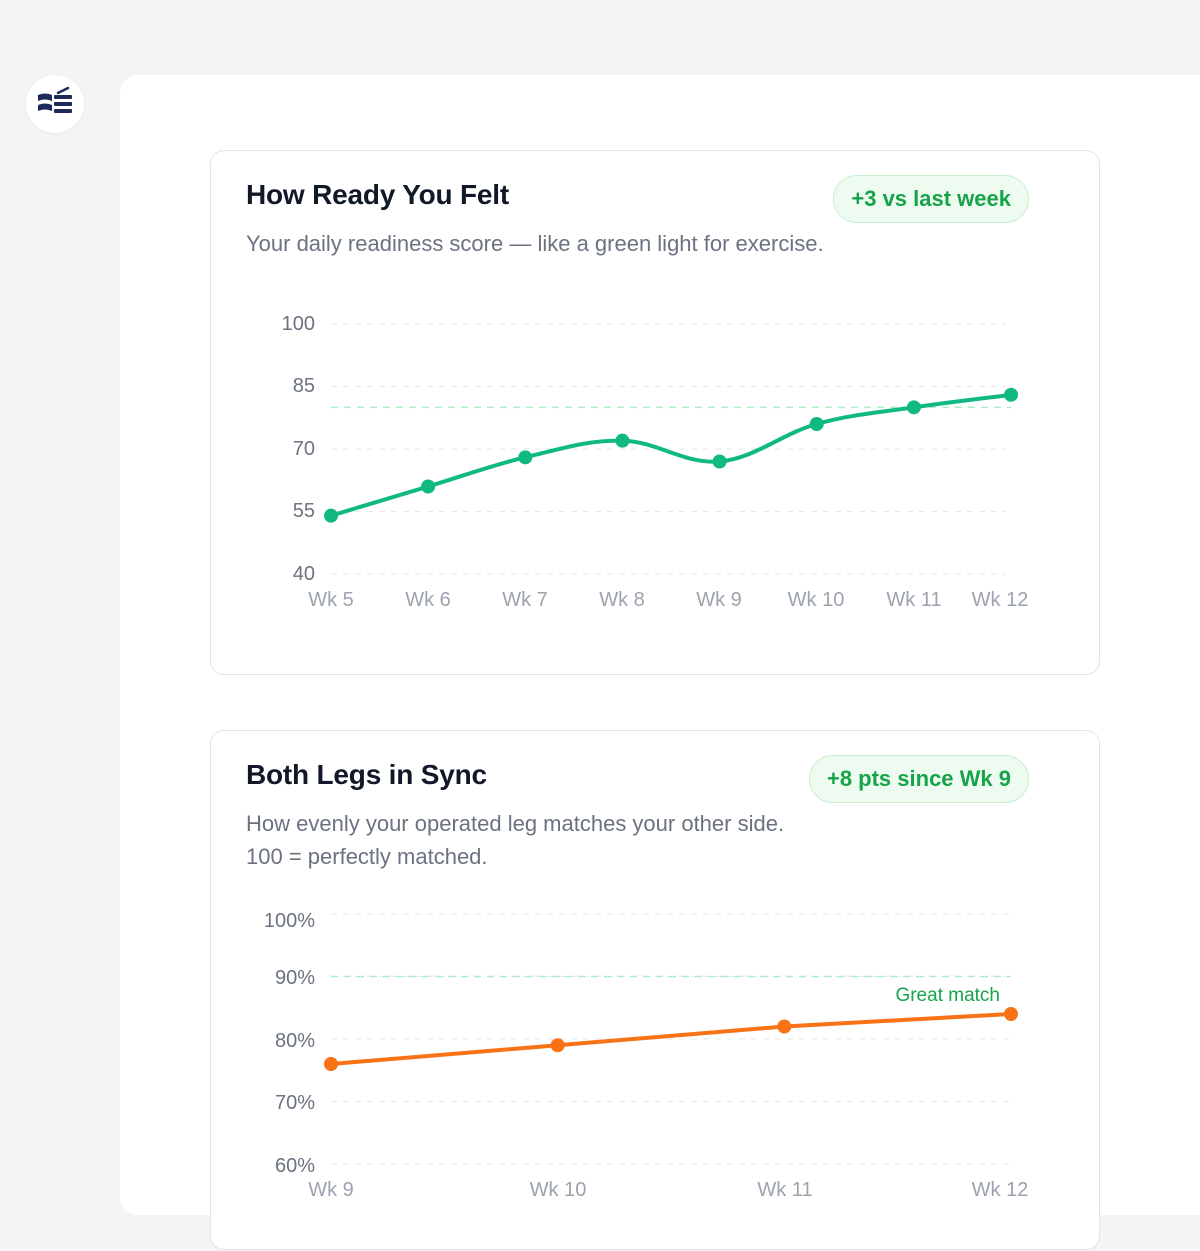 This screenshot has height=1251, width=1200. I want to click on y-tick-label: 55, so click(304, 511).